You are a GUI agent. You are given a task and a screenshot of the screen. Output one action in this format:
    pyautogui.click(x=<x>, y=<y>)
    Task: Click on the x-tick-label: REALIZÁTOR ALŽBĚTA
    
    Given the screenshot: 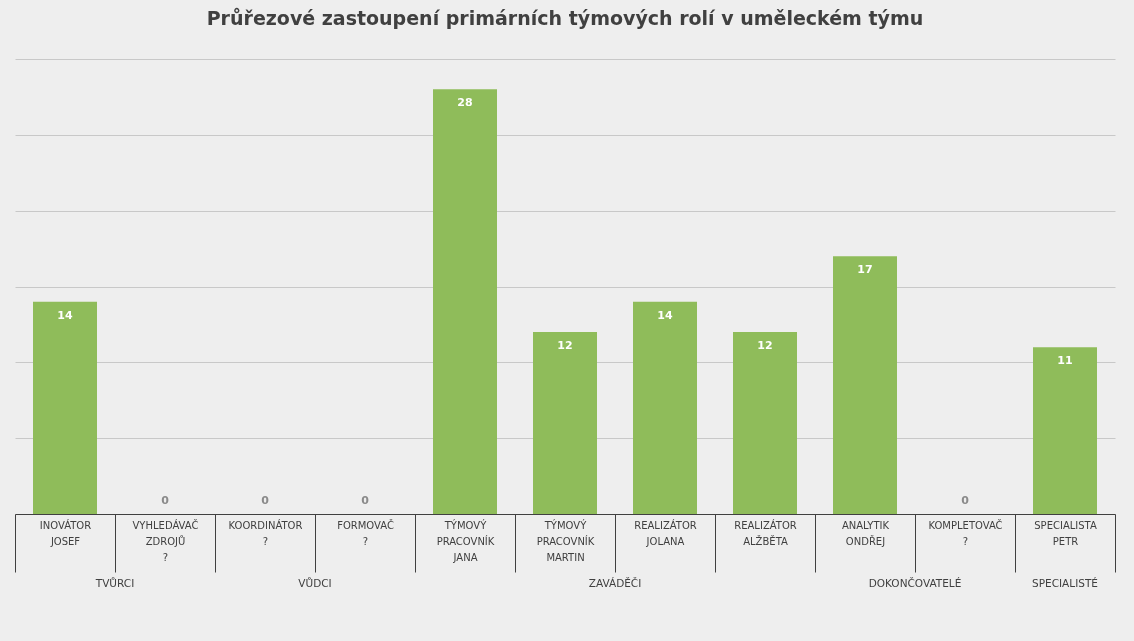 What is the action you would take?
    pyautogui.click(x=765, y=532)
    